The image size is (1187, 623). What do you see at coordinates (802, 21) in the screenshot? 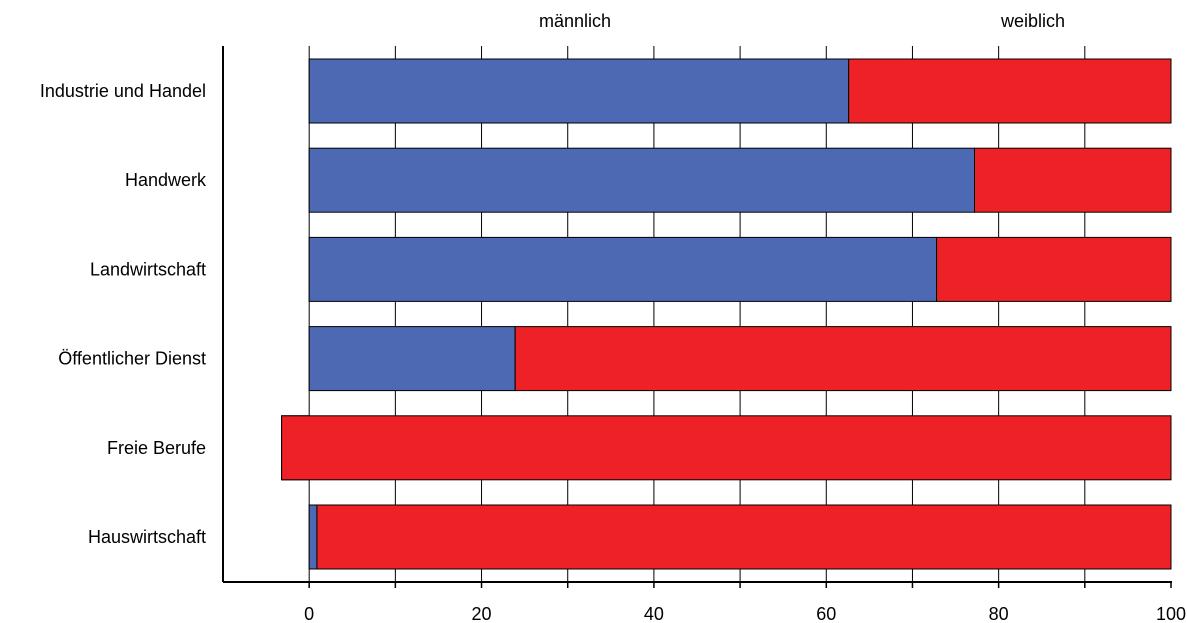
I see `legend: männlich weiblich` at bounding box center [802, 21].